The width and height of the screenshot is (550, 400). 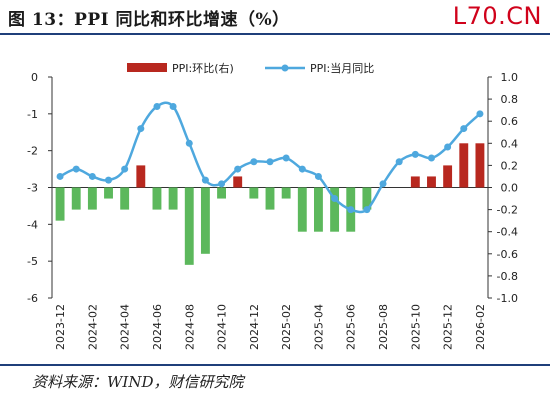 I want to click on right-tick-label: 0.0, so click(x=510, y=188).